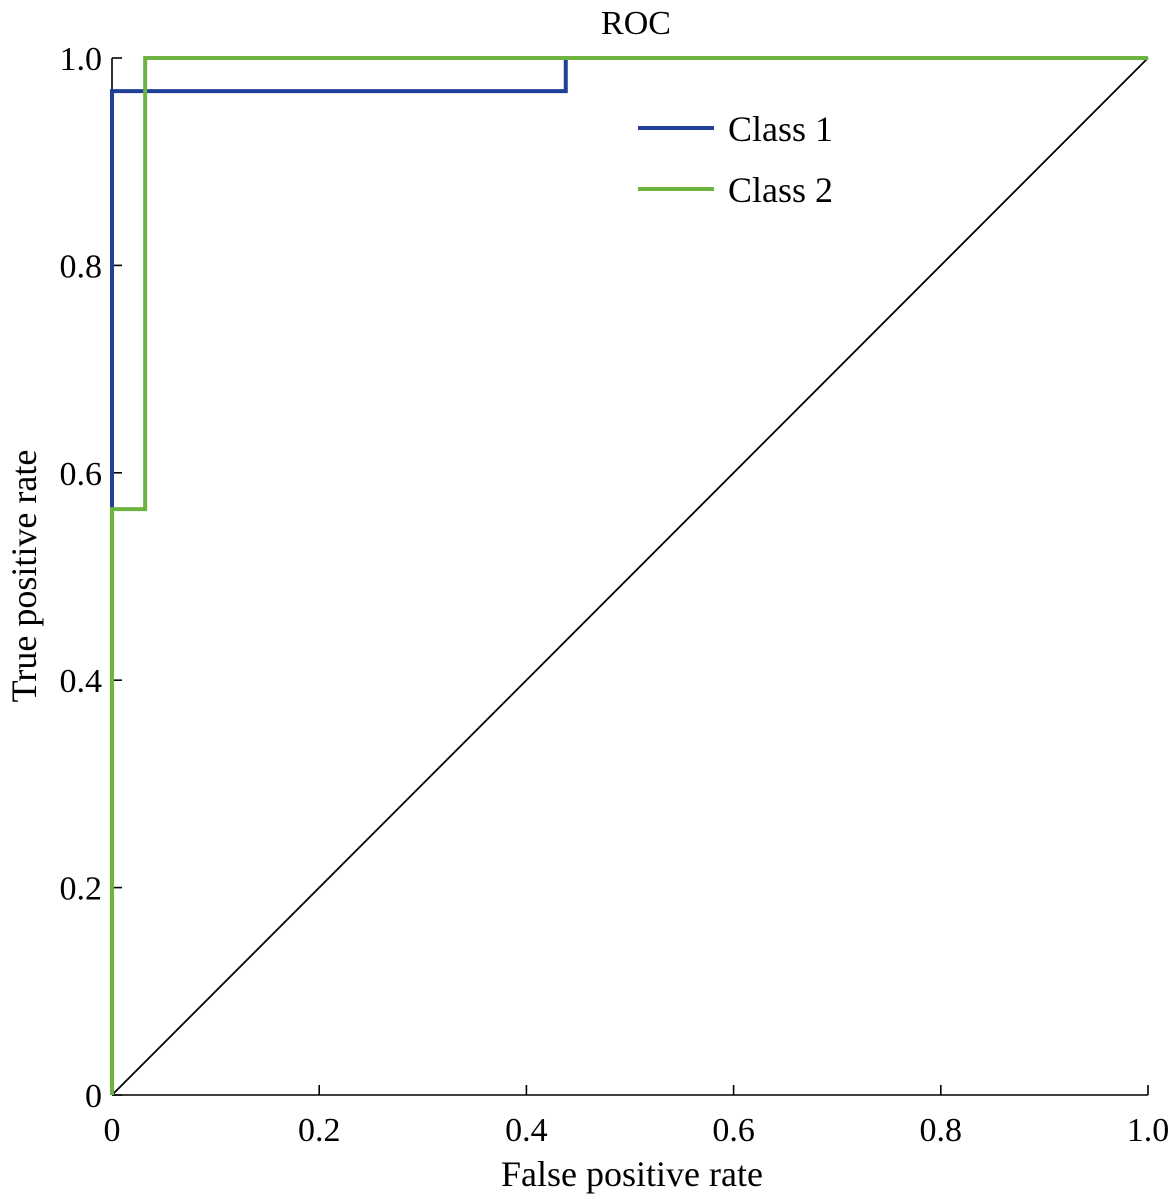 This screenshot has width=1174, height=1200. What do you see at coordinates (81, 266) in the screenshot?
I see `y-tick-label: 0.8` at bounding box center [81, 266].